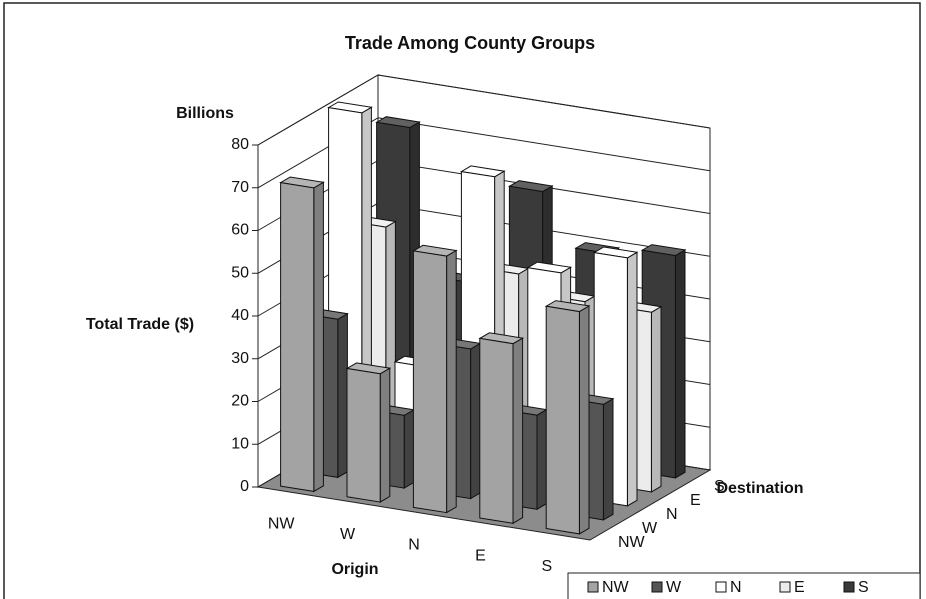 The width and height of the screenshot is (926, 599). I want to click on y-tick-label: 20, so click(240, 401).